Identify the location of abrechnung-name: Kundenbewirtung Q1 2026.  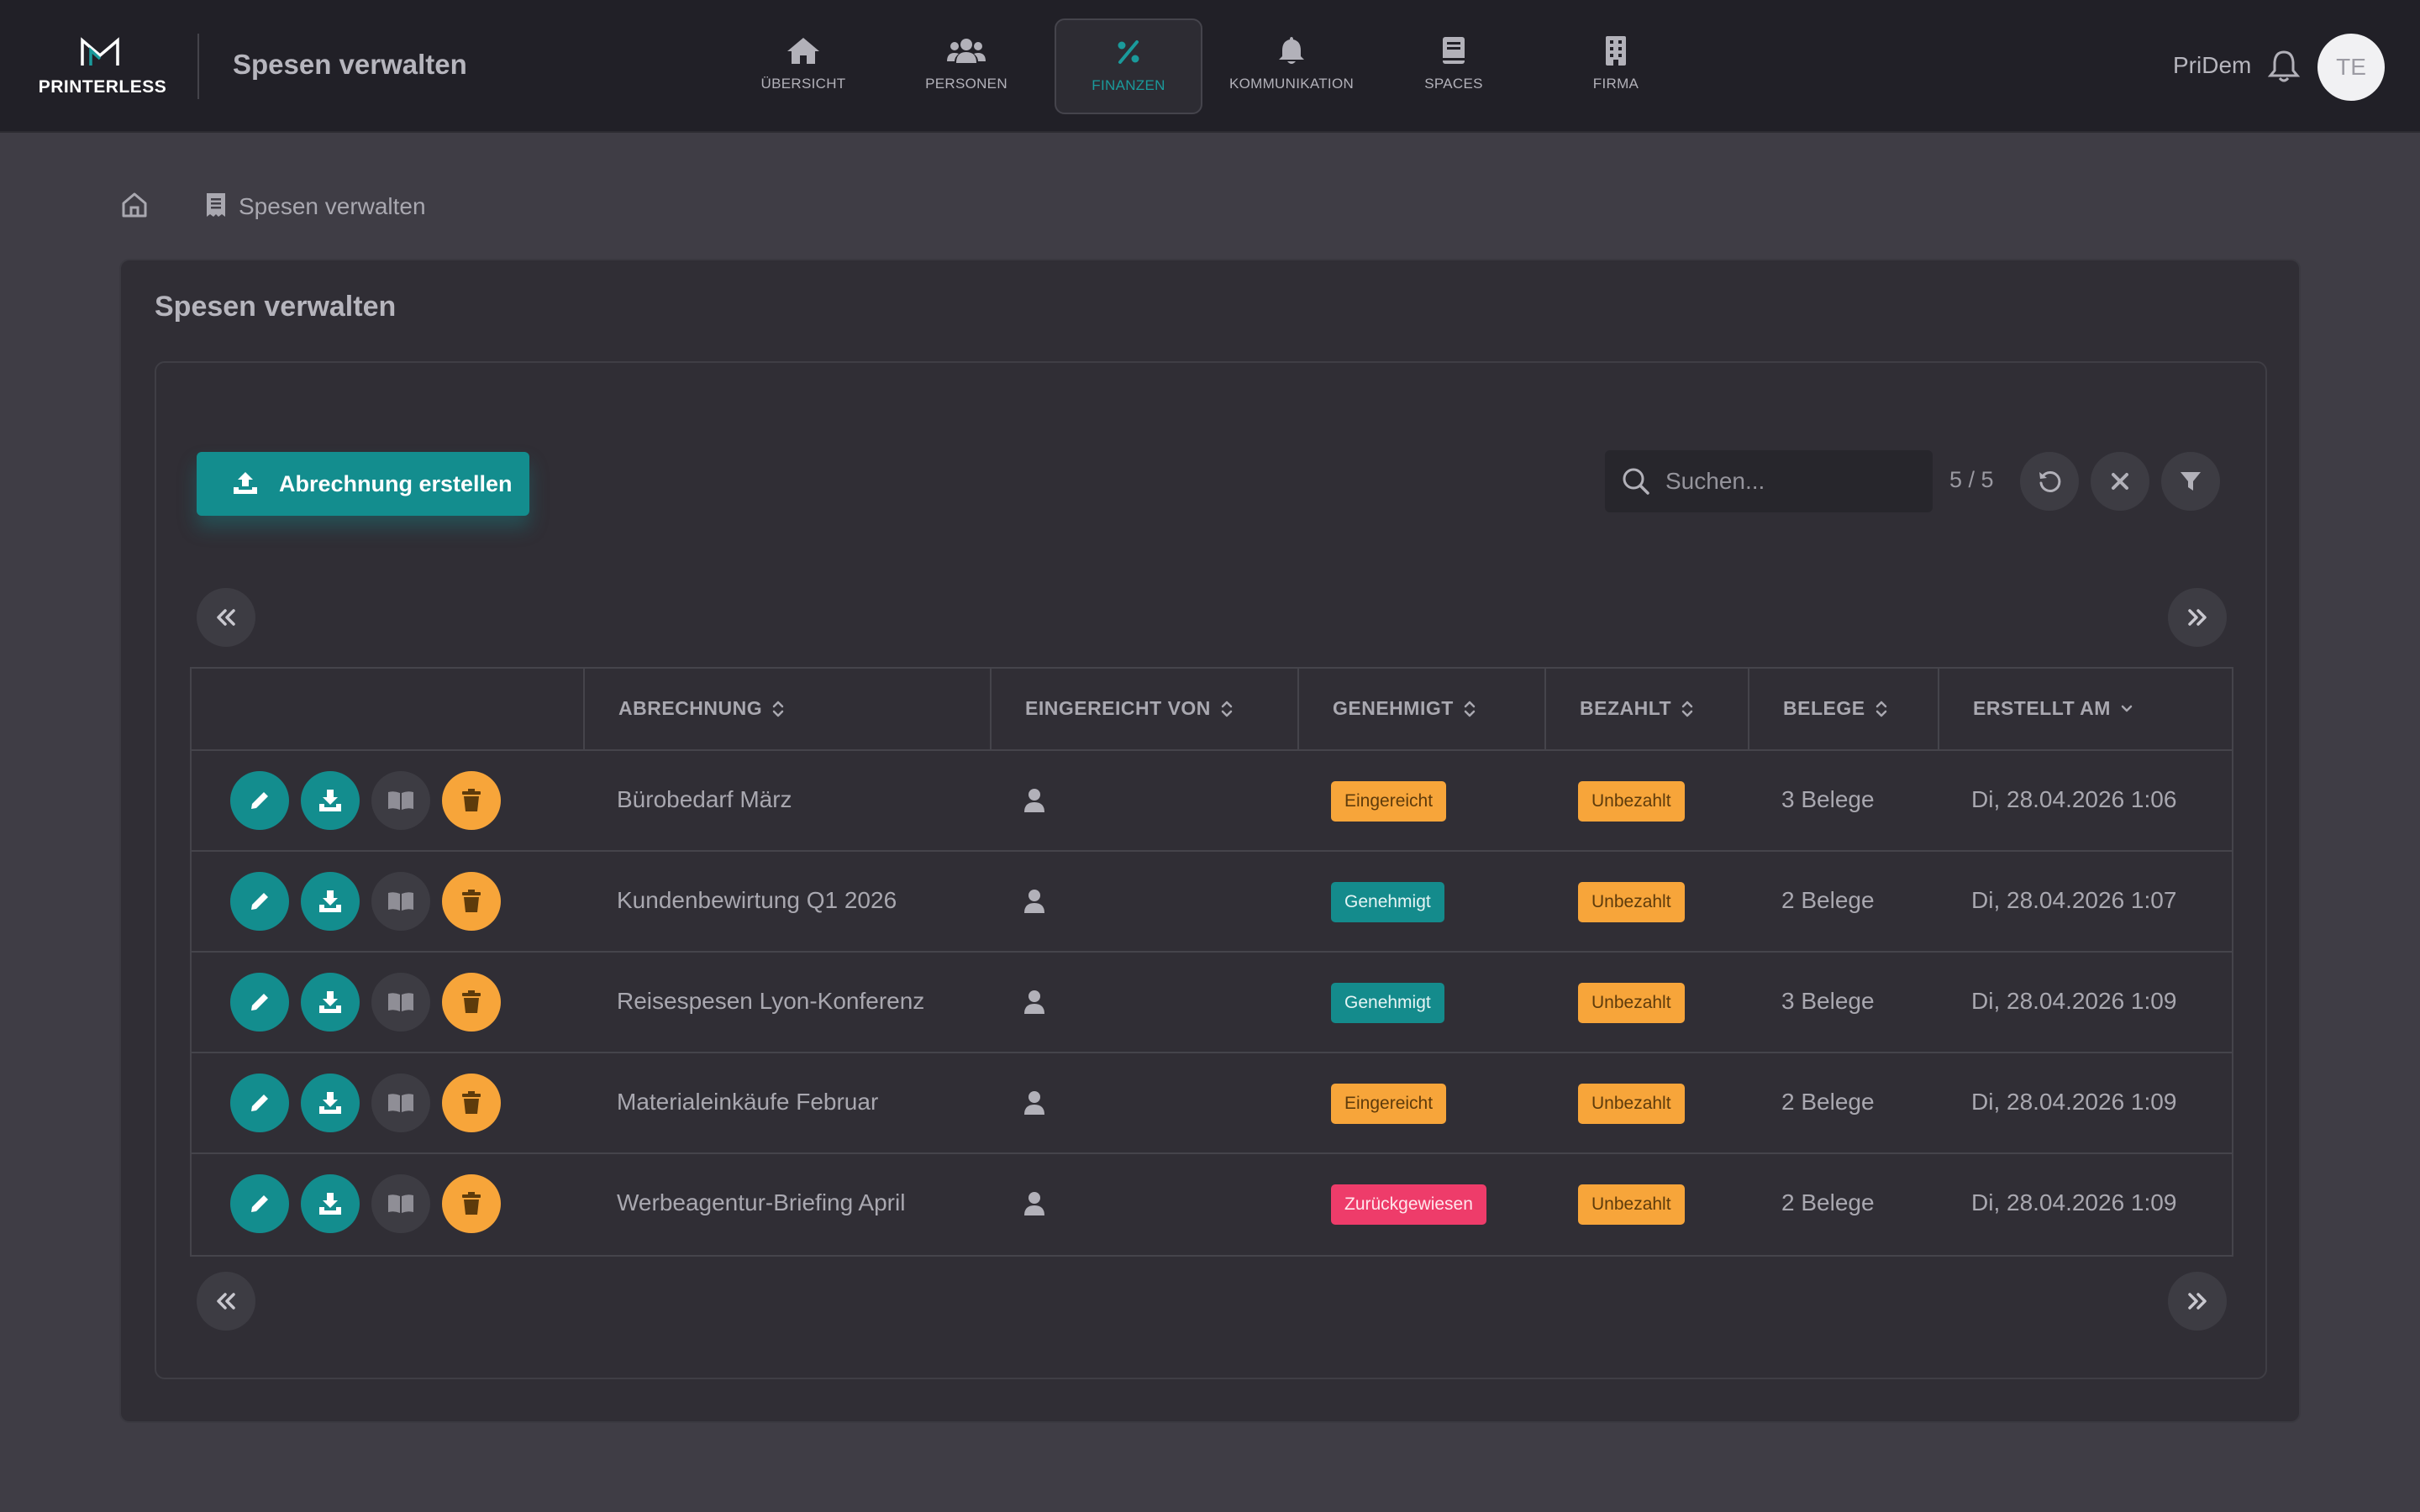
(757, 900).